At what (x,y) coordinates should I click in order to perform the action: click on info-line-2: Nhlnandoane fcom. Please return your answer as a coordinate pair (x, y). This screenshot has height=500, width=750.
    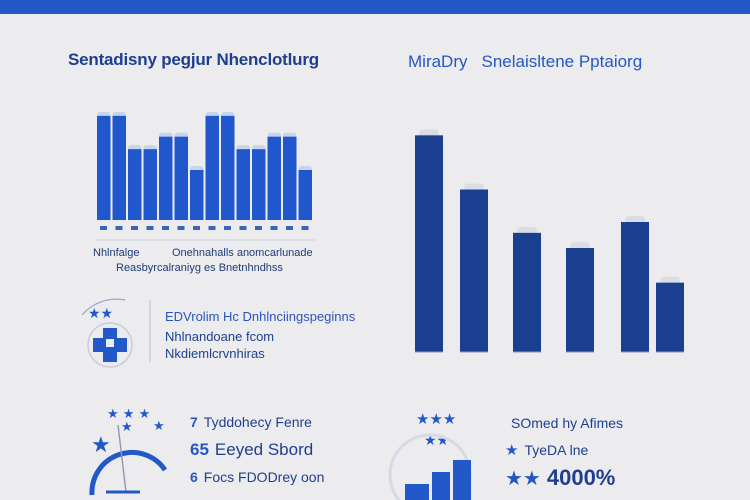
    Looking at the image, I should click on (220, 336).